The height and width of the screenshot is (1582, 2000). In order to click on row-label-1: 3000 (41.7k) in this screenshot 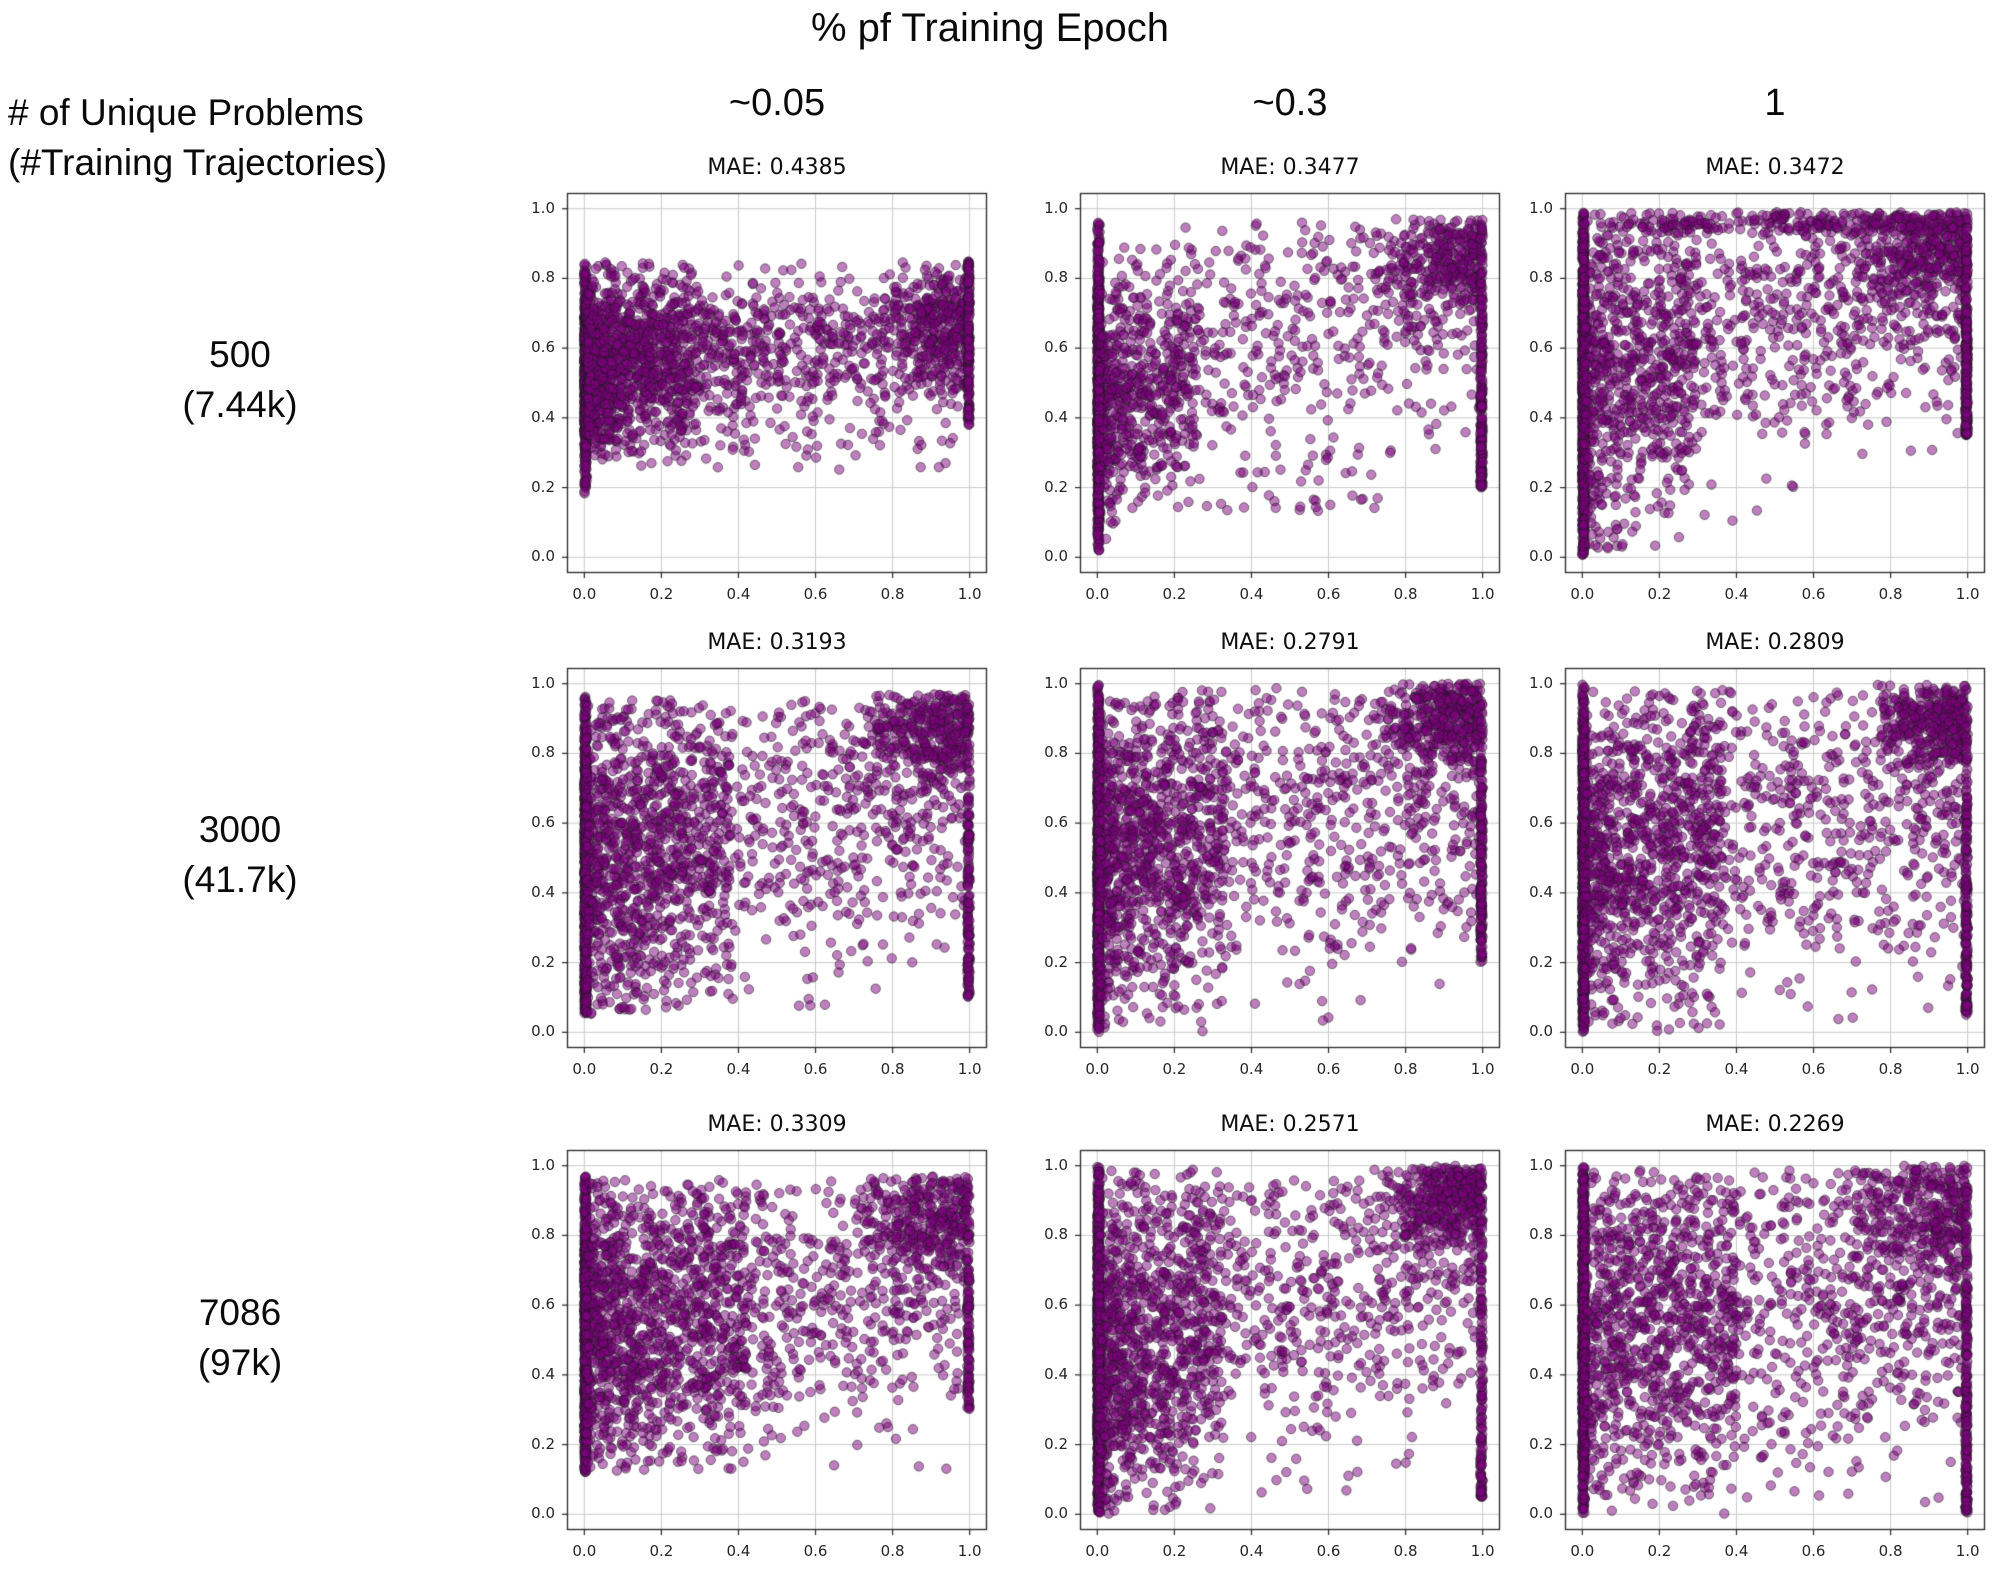, I will do `click(240, 855)`.